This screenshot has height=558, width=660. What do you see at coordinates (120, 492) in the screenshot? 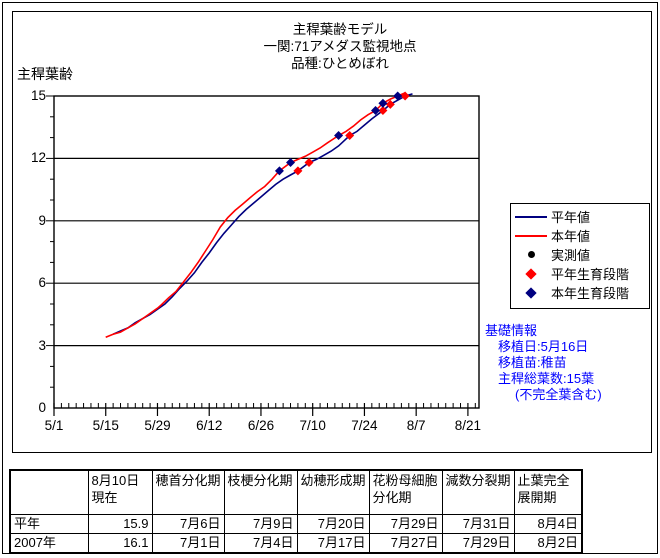
I see `table-header-cell: 8月10日現在` at bounding box center [120, 492].